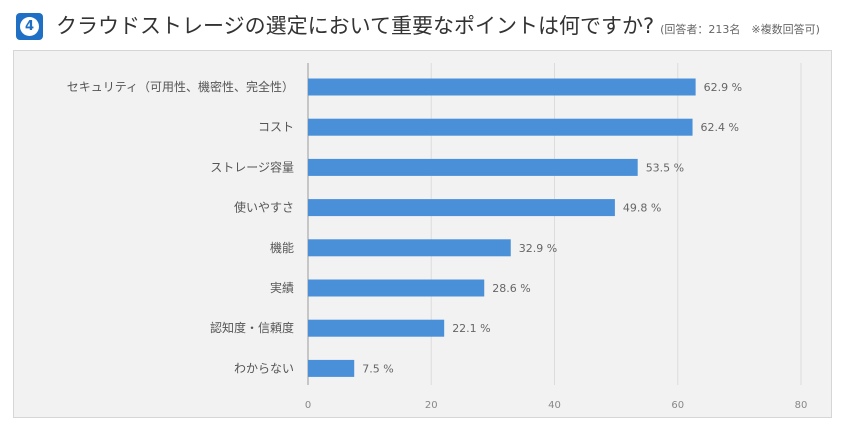 This screenshot has height=434, width=849. Describe the element at coordinates (471, 328) in the screenshot. I see `value-label: 22.1 %` at that location.